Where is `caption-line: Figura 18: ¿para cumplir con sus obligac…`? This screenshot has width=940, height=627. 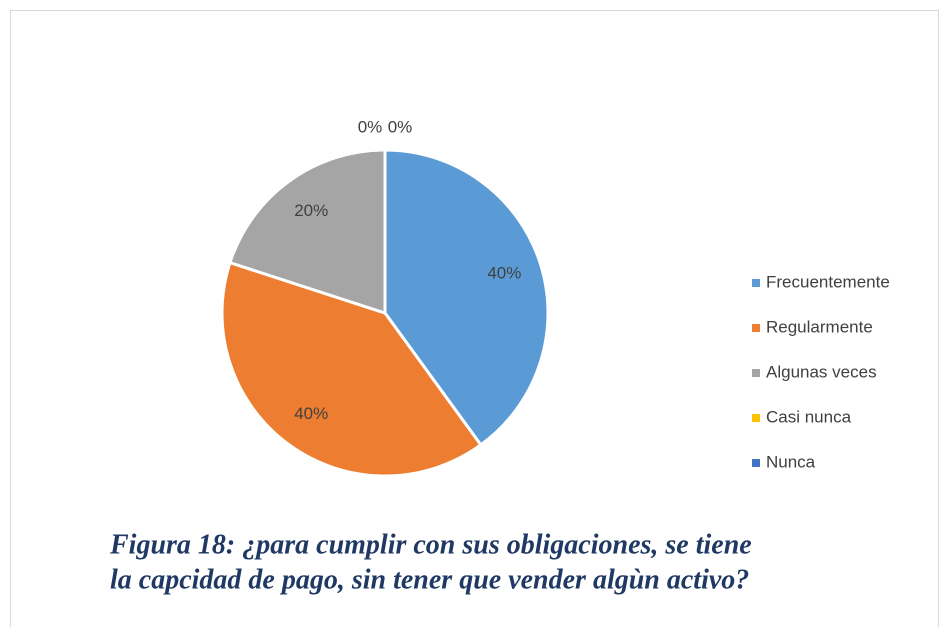
caption-line: Figura 18: ¿para cumplir con sus obligac… is located at coordinates (430, 544).